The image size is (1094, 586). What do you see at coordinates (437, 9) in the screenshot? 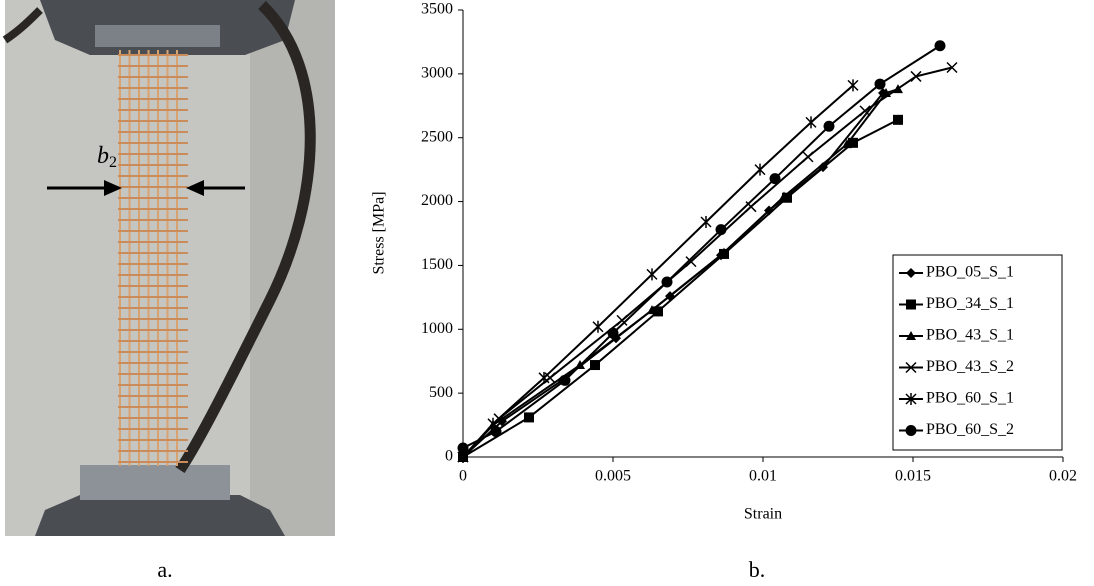
I see `y-tick-label: 3500` at bounding box center [437, 9].